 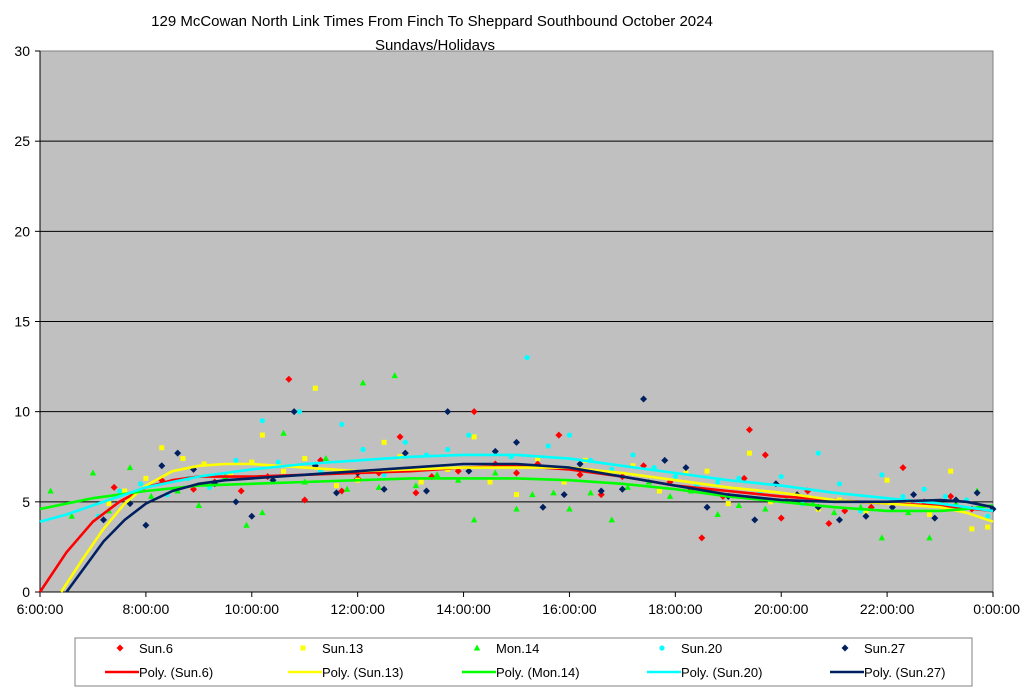 What do you see at coordinates (22, 322) in the screenshot?
I see `y-tick-label: 15` at bounding box center [22, 322].